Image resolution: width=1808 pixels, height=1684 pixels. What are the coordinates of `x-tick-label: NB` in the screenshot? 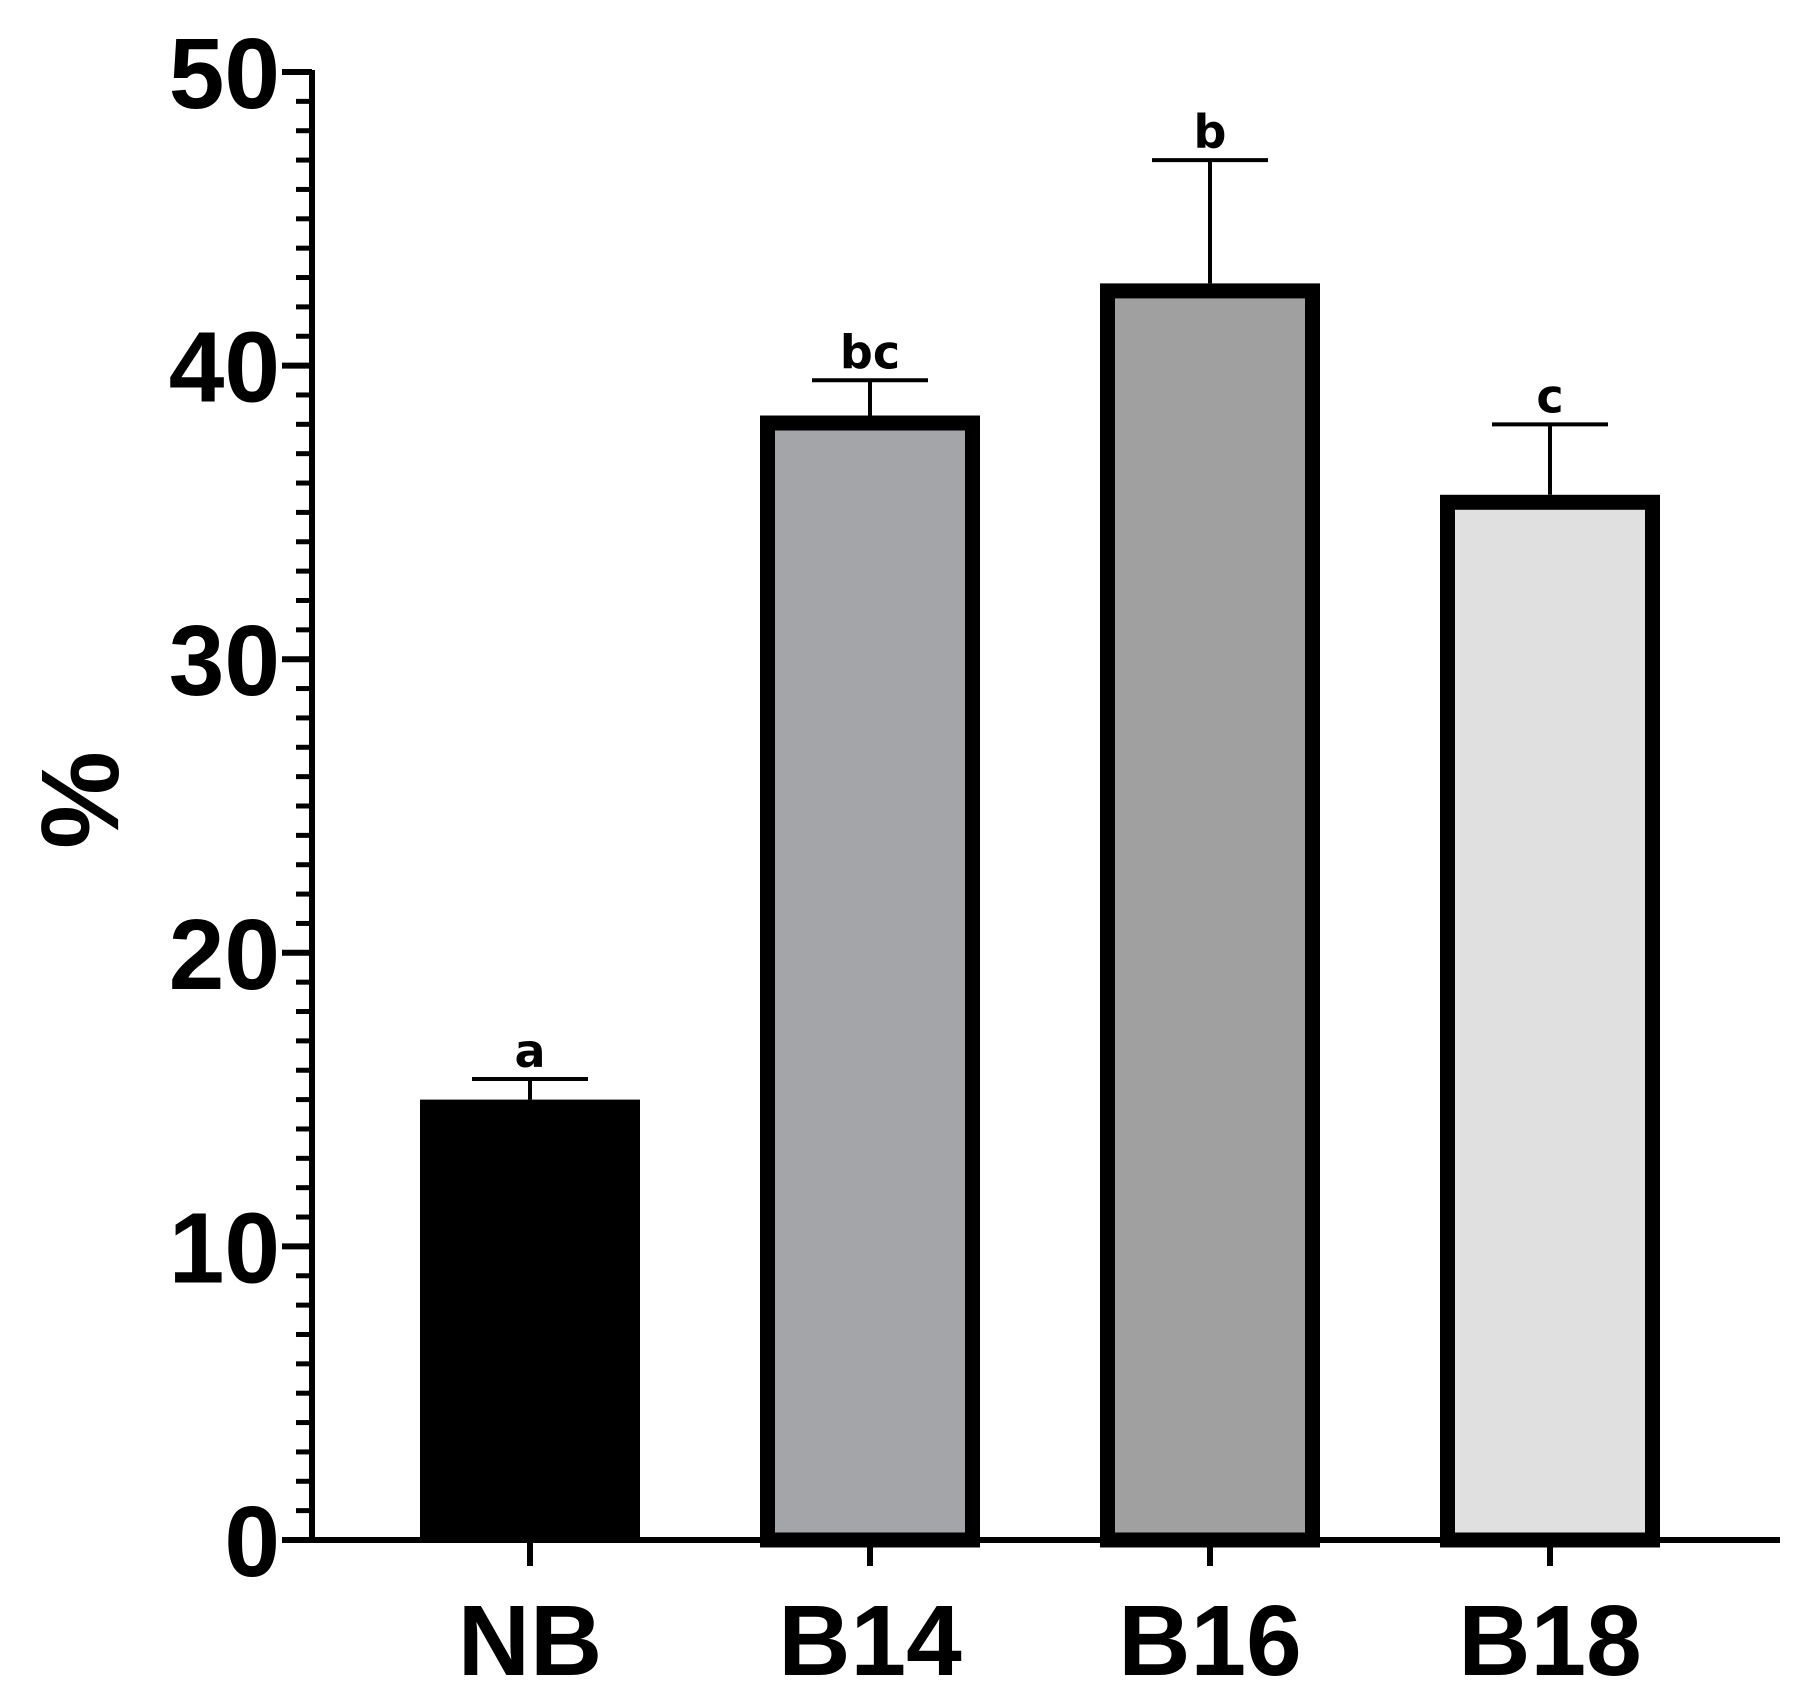 It's located at (530, 1634).